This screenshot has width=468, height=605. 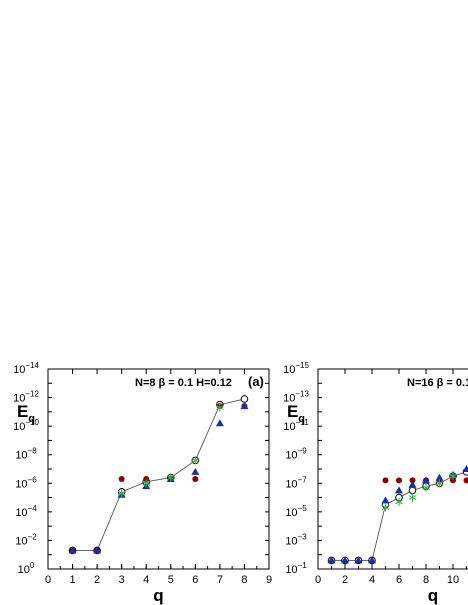 I want to click on y-tick-label: 10⁻⁸, so click(x=26, y=454).